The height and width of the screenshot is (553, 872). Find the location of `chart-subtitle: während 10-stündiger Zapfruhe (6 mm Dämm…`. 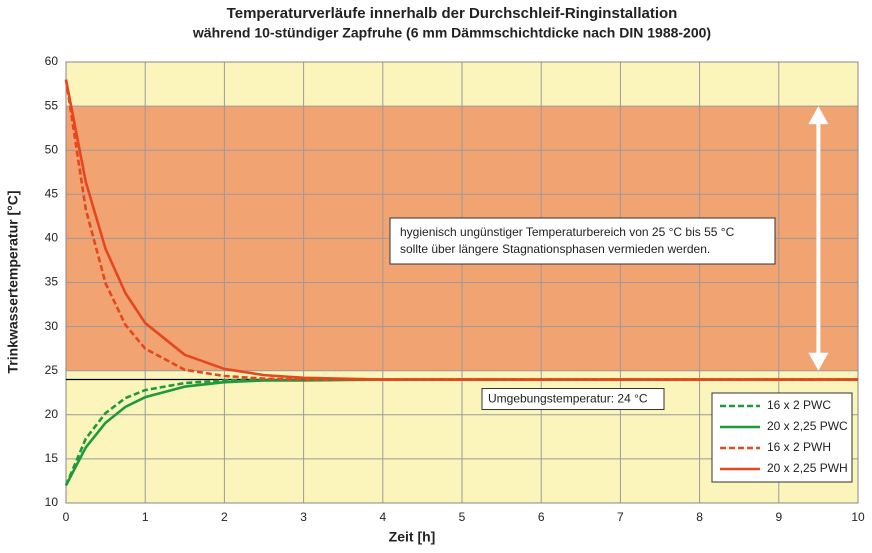

chart-subtitle: während 10-stündiger Zapfruhe (6 mm Dämm… is located at coordinates (451, 33).